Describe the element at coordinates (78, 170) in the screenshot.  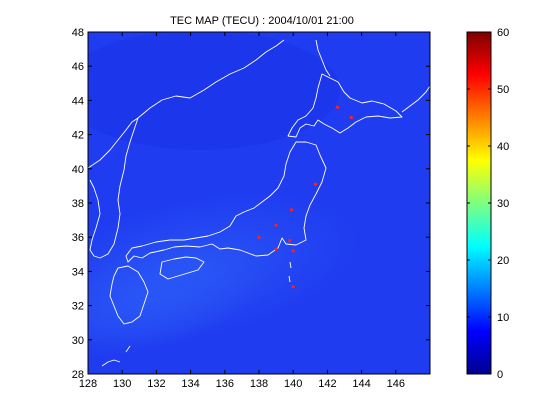
I see `lat-tick-label: 40` at that location.